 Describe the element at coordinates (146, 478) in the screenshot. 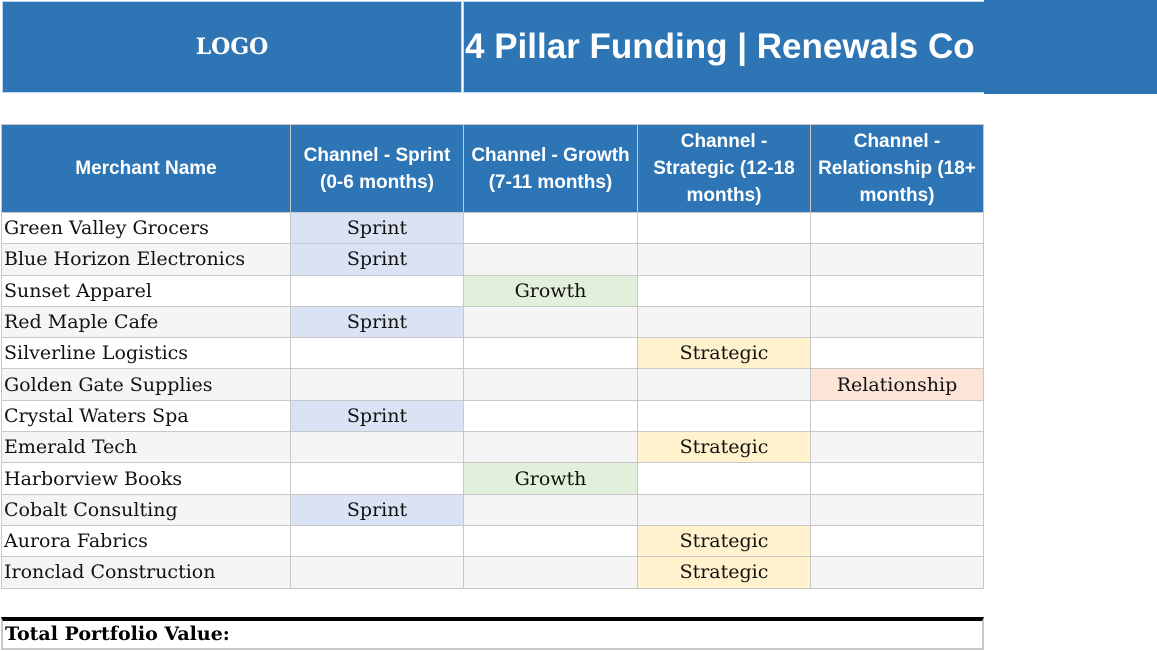

I see `merchant-name-cell: Harborview Books` at that location.